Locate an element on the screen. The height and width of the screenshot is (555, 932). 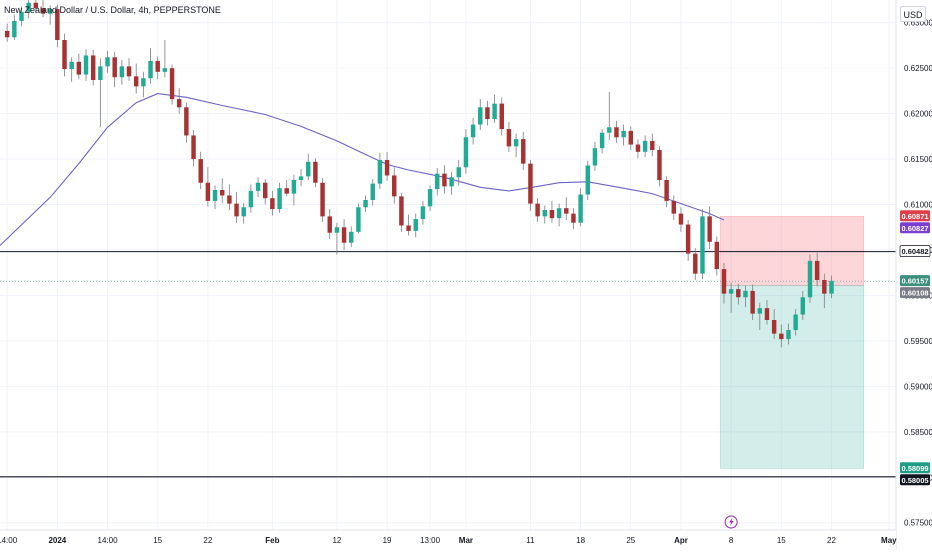
price-label-text: 0.60108 is located at coordinates (914, 293).